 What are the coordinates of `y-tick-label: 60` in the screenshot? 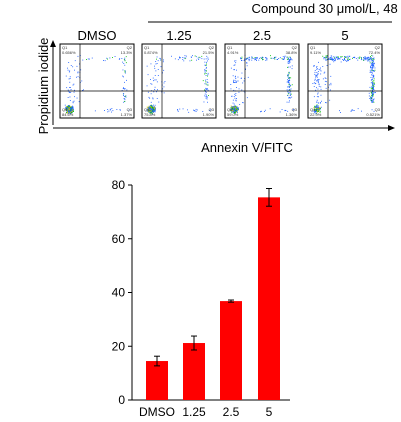 It's located at (119, 239).